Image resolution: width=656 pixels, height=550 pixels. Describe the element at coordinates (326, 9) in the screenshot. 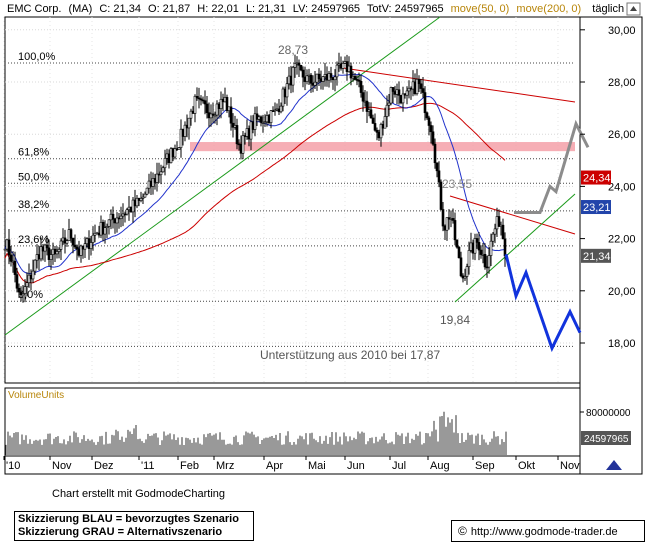

I see `header-lv: LV: 24597965` at that location.